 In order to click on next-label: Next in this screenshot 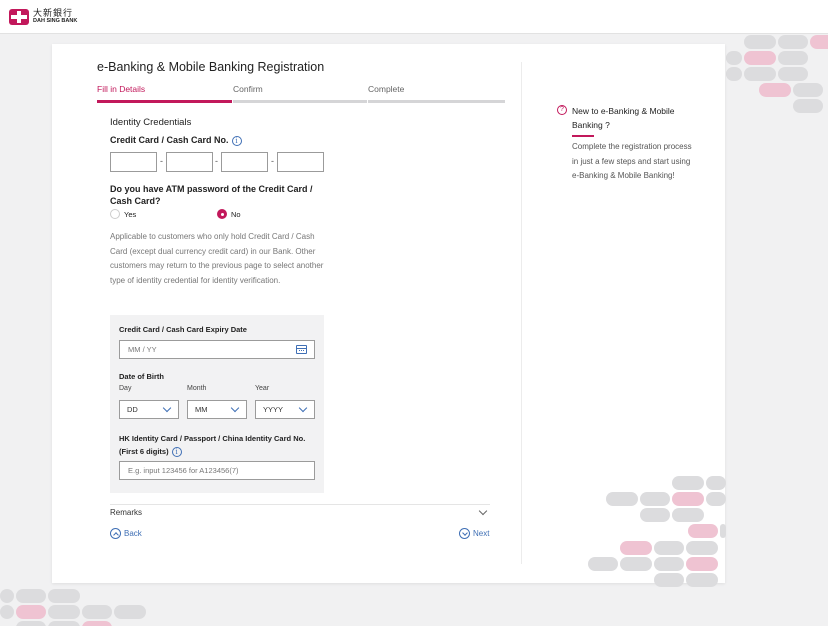, I will do `click(481, 533)`.